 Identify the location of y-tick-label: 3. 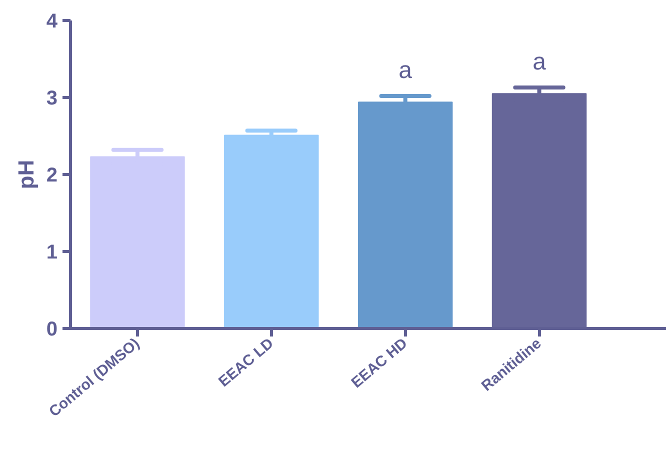
(52, 99).